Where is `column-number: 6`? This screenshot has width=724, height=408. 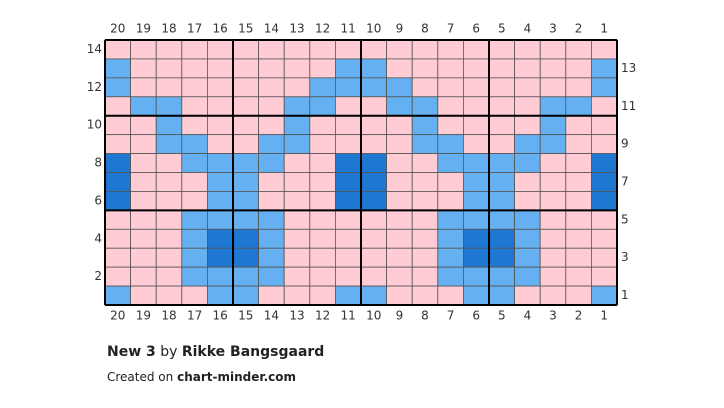
column-number: 6 is located at coordinates (476, 316).